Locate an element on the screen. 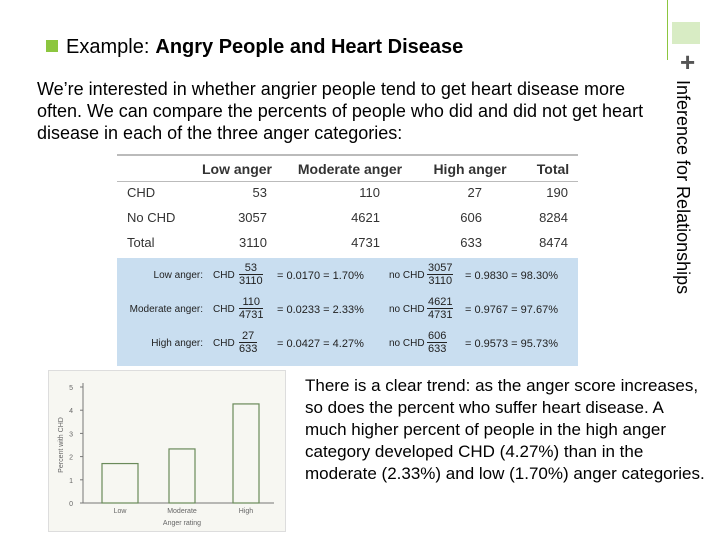 This screenshot has width=720, height=540. row-label: High anger: is located at coordinates (177, 343).